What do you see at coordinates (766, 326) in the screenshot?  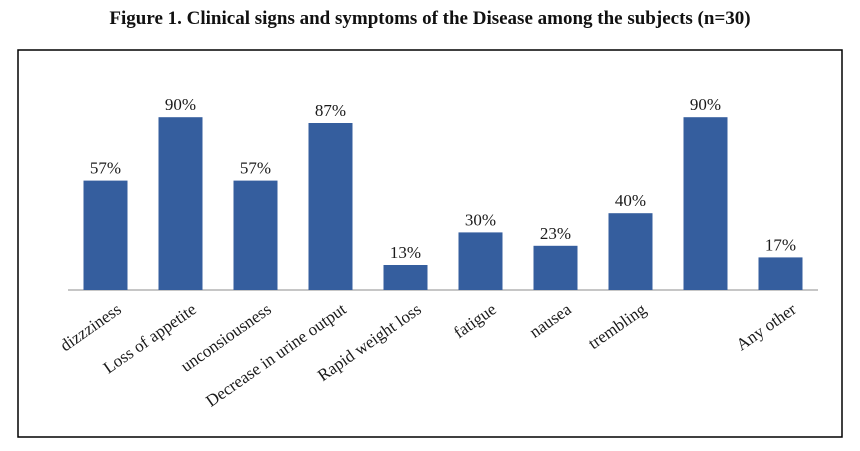 I see `category-label: Any other` at bounding box center [766, 326].